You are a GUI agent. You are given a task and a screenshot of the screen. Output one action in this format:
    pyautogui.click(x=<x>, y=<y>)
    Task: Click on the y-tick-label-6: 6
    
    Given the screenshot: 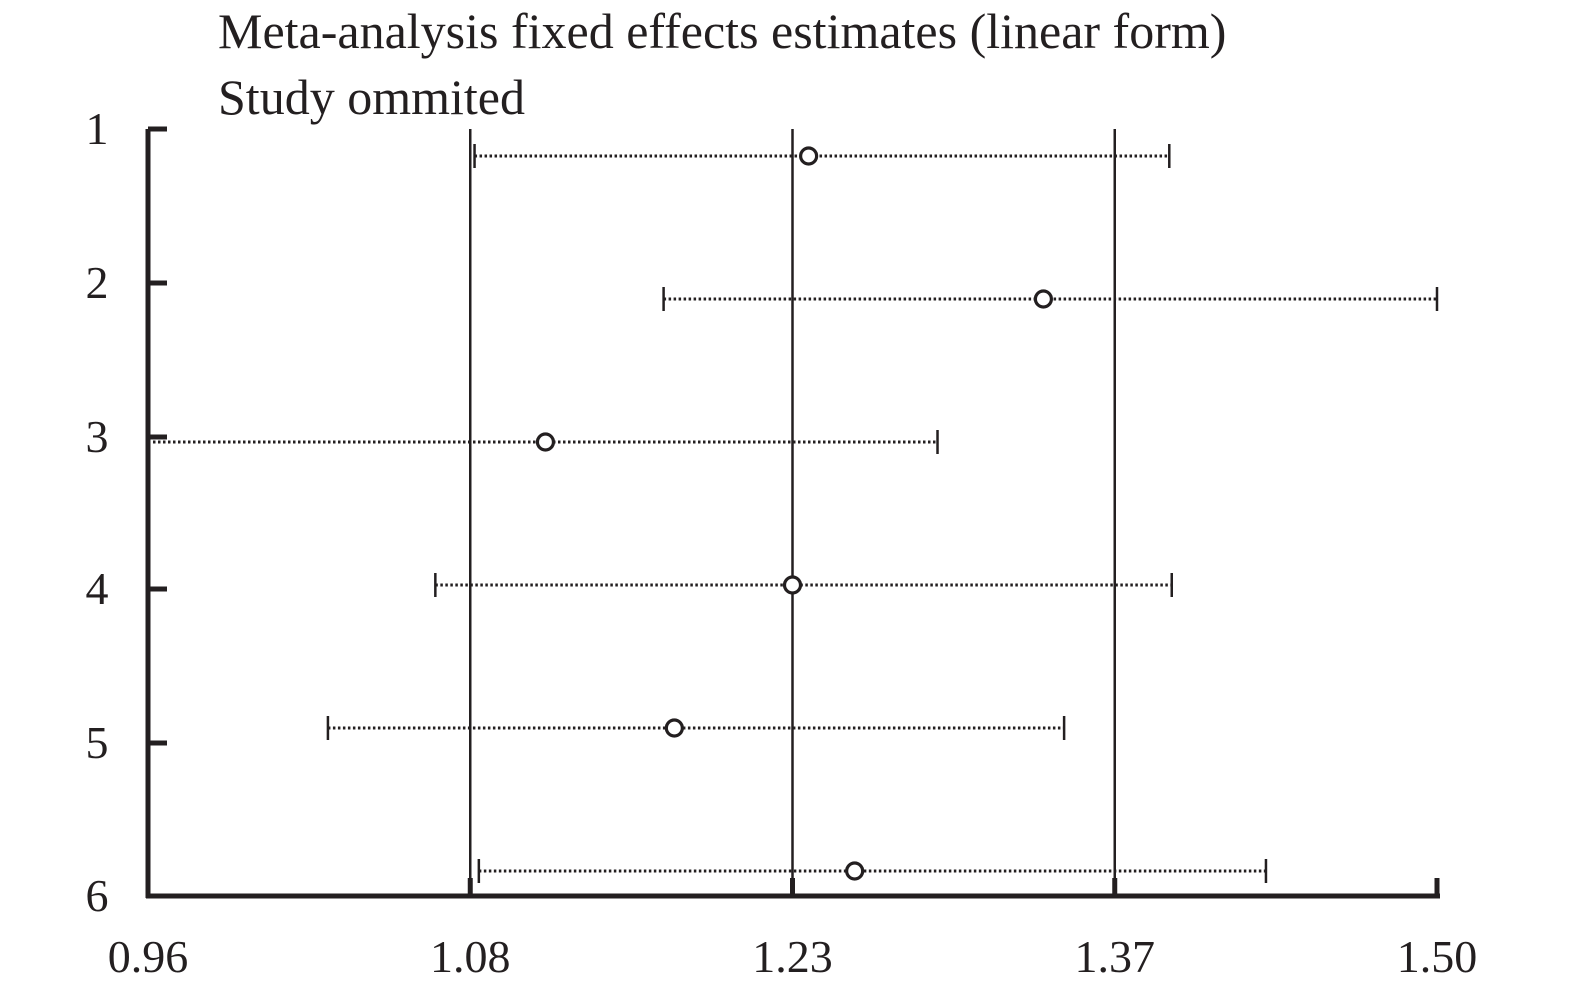 What is the action you would take?
    pyautogui.click(x=97, y=895)
    